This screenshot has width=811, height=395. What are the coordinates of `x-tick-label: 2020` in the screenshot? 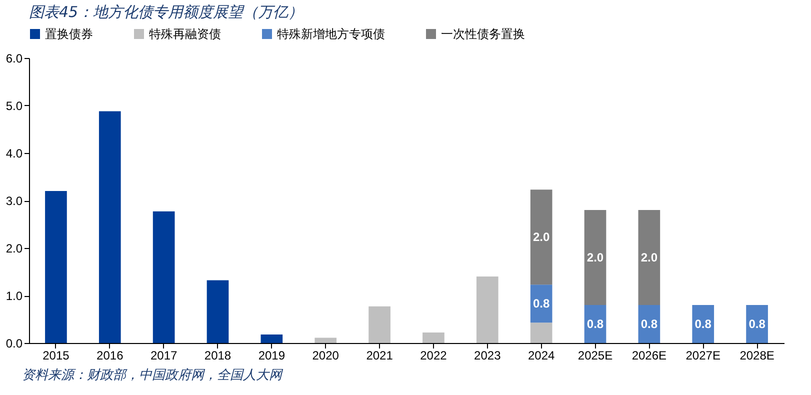 It's located at (326, 355).